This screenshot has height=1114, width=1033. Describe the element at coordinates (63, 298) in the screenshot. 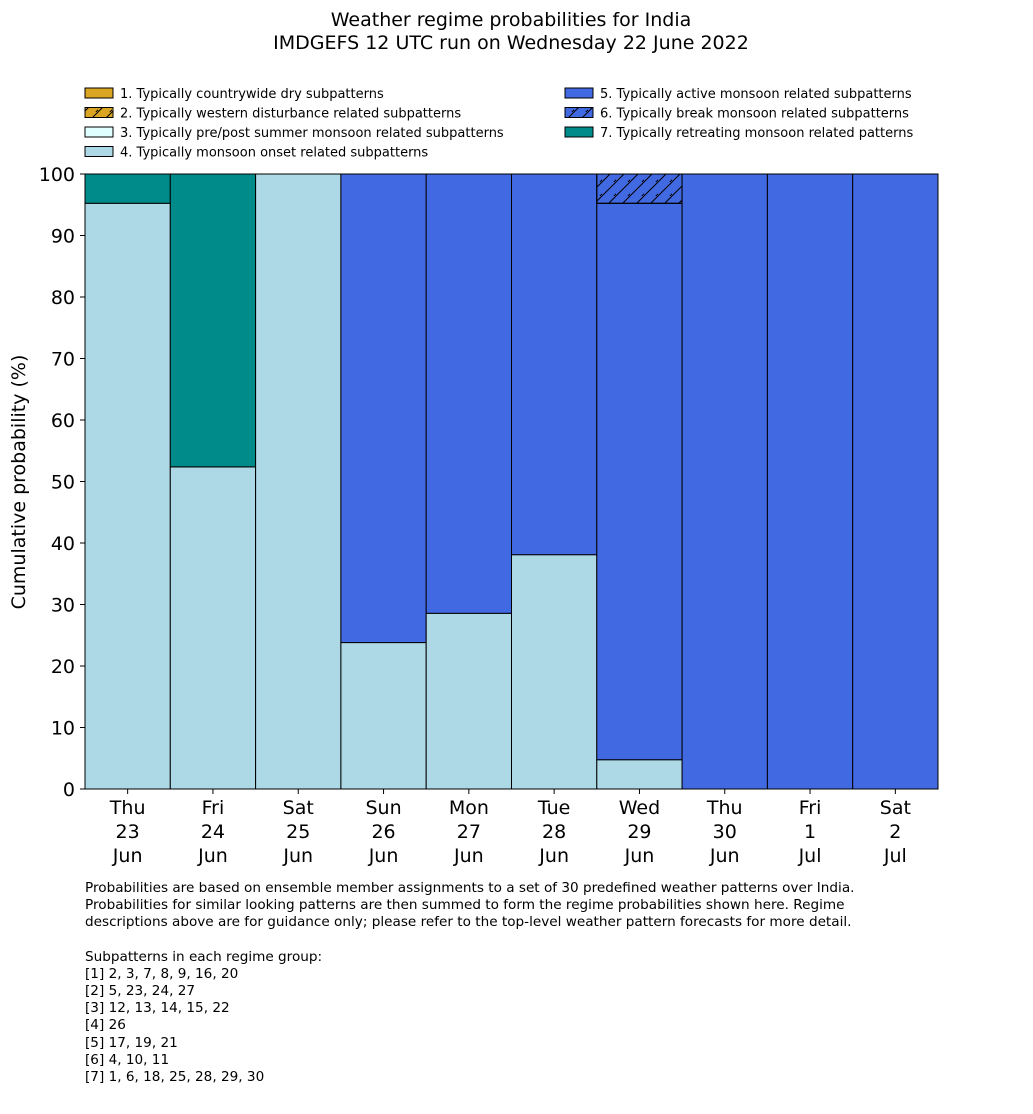

I see `y-tick-label: 80` at that location.